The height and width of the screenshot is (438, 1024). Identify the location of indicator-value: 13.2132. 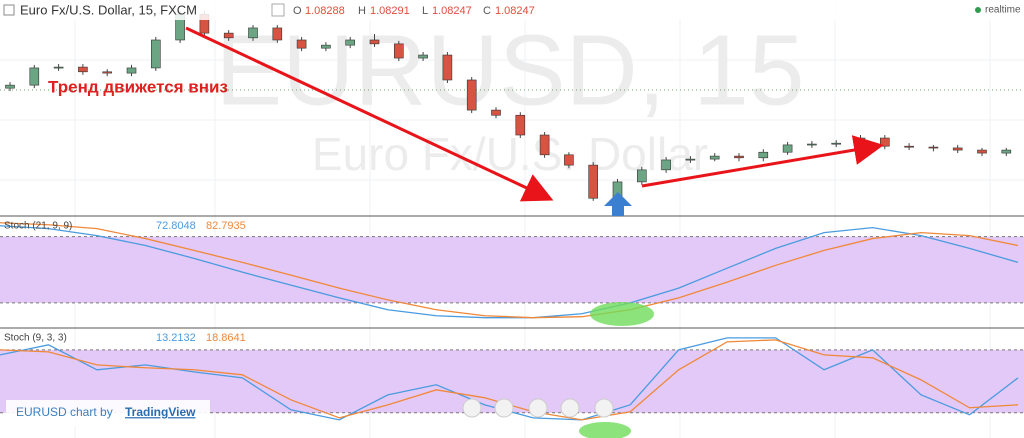
(176, 338).